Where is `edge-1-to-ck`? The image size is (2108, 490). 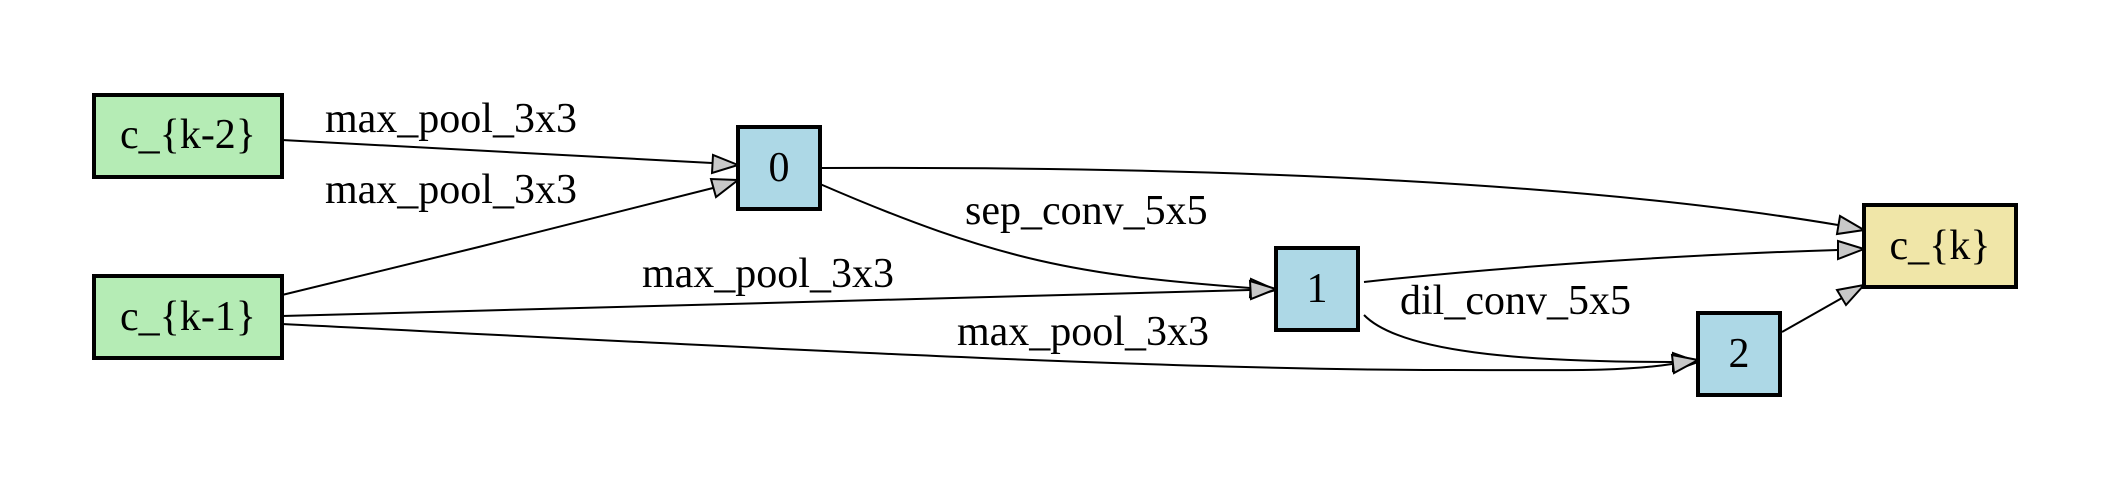 edge-1-to-ck is located at coordinates (1615, 261).